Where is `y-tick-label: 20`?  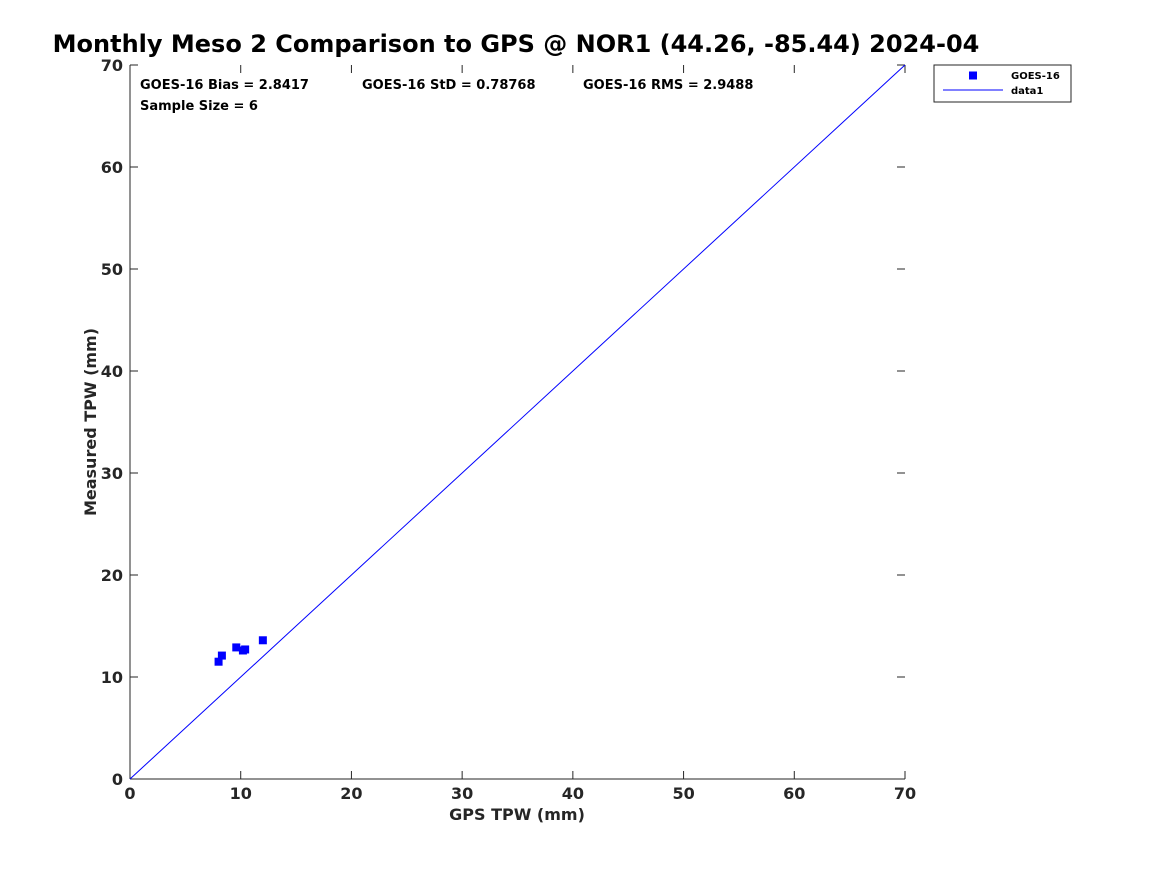 y-tick-label: 20 is located at coordinates (112, 575).